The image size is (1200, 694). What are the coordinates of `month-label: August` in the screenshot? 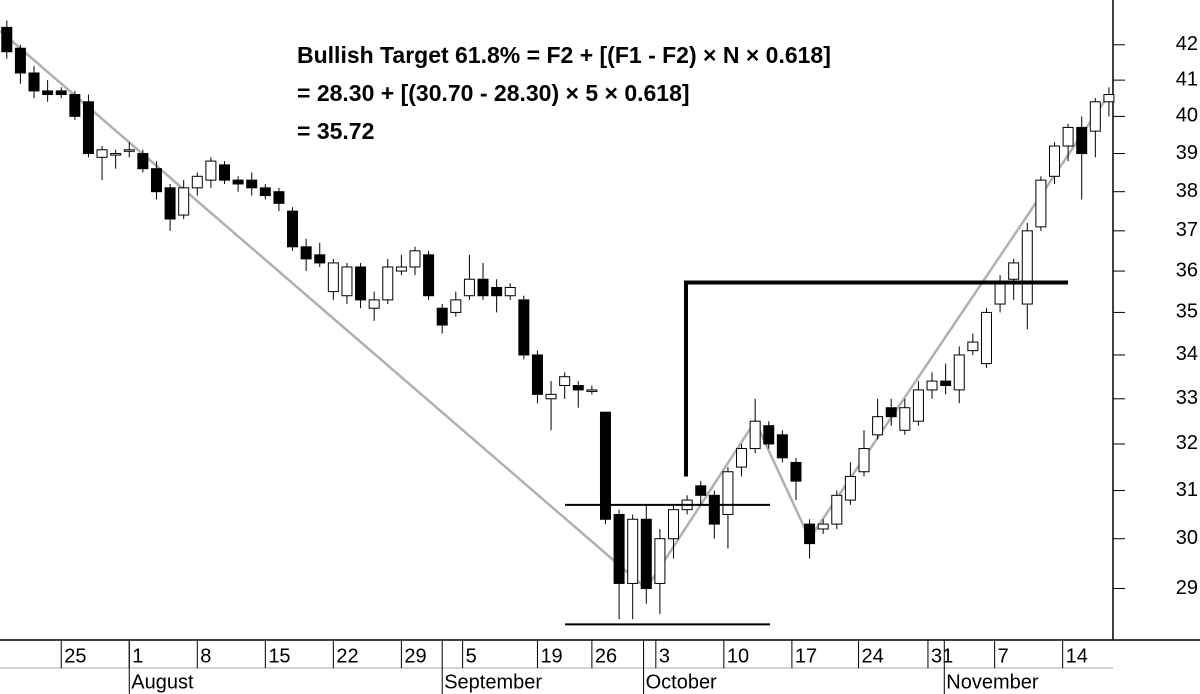 It's located at (162, 682).